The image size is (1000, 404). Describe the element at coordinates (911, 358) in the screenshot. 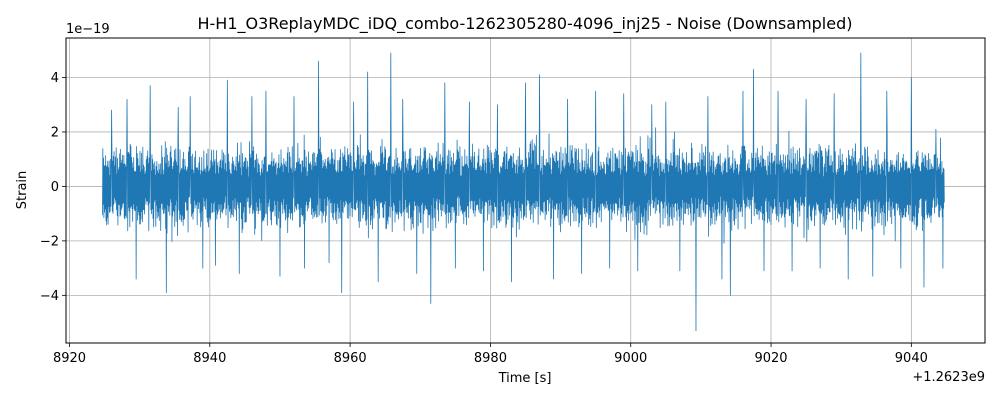

I see `x-tick-label: 9040` at that location.